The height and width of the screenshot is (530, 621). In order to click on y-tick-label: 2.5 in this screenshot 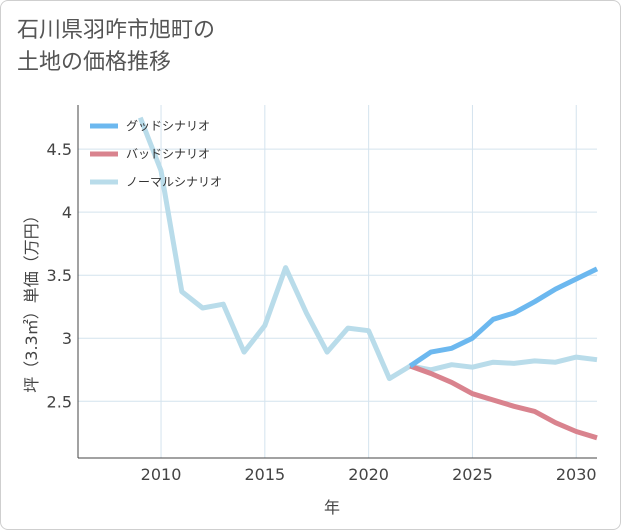, I will do `click(59, 401)`.